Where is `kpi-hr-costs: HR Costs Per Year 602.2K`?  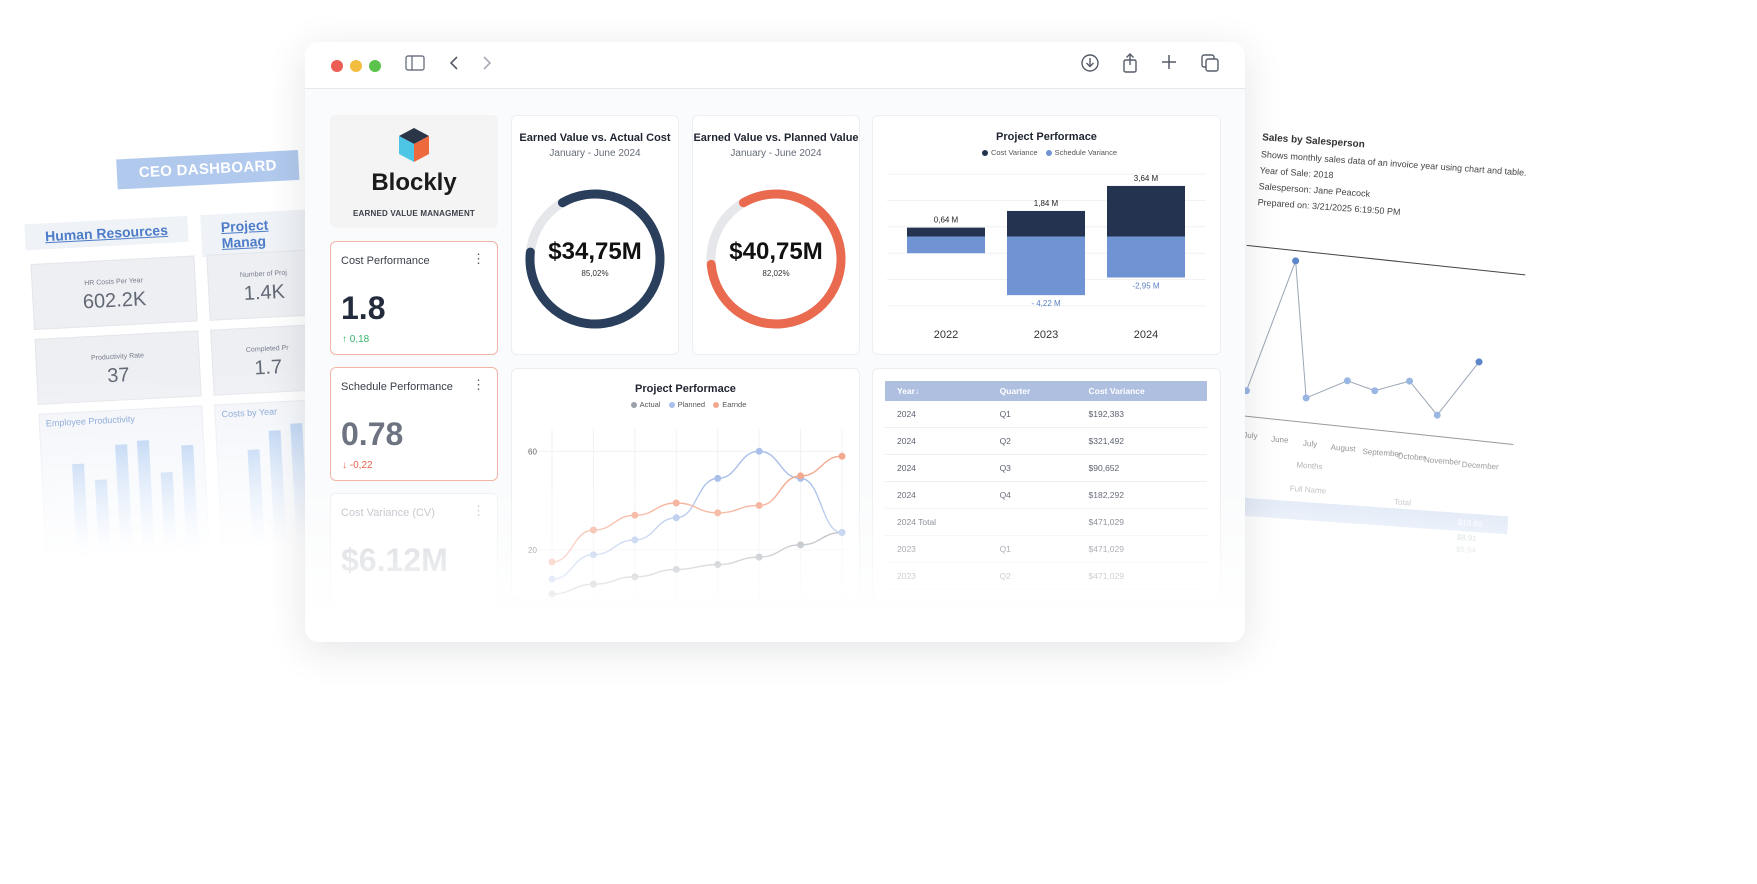
kpi-hr-costs: HR Costs Per Year 602.2K is located at coordinates (114, 293).